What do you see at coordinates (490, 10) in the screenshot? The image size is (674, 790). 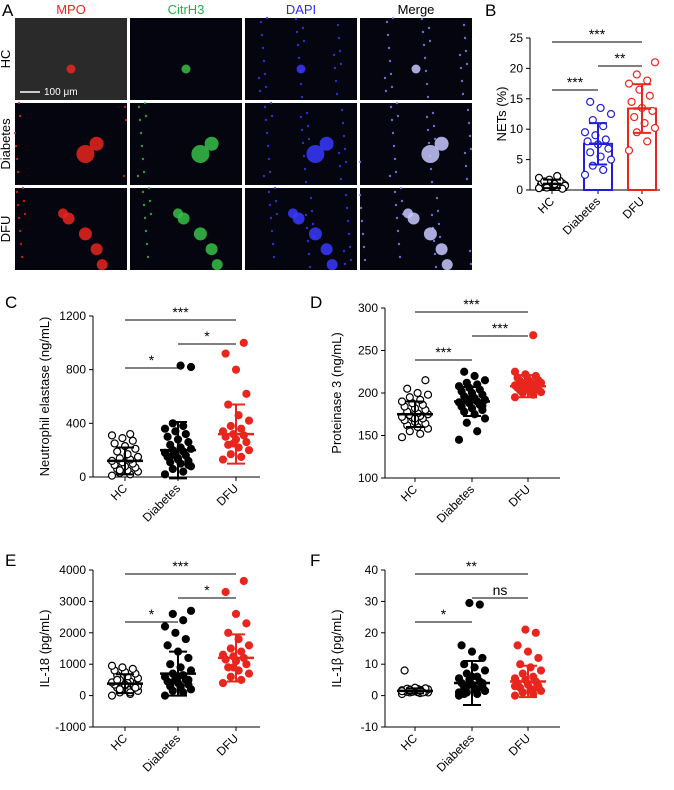 I see `panel-label: B` at bounding box center [490, 10].